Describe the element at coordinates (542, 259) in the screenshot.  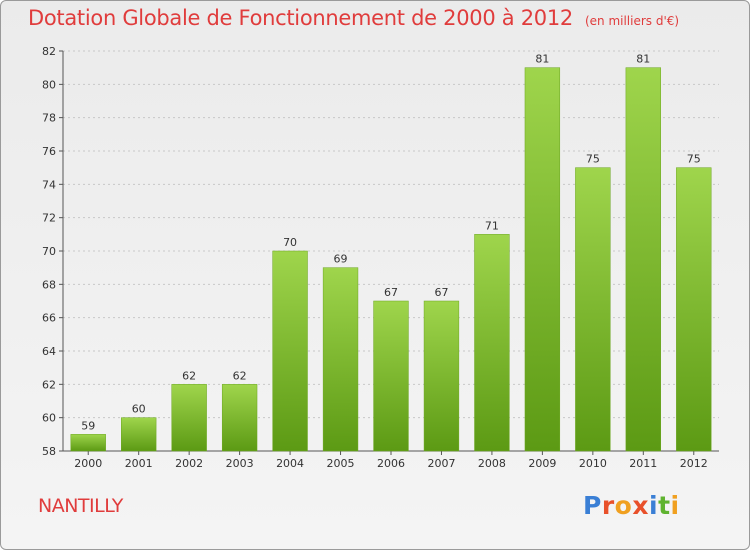
I see `bar-2009` at that location.